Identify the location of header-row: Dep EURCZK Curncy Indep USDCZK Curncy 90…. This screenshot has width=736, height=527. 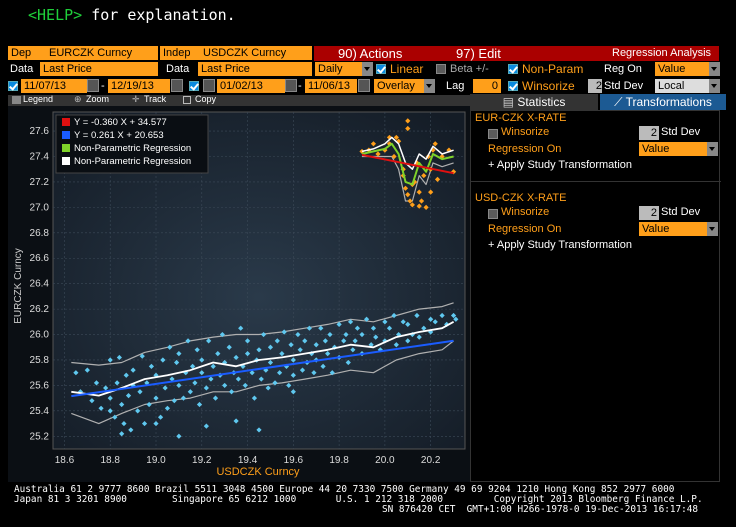
(363, 53).